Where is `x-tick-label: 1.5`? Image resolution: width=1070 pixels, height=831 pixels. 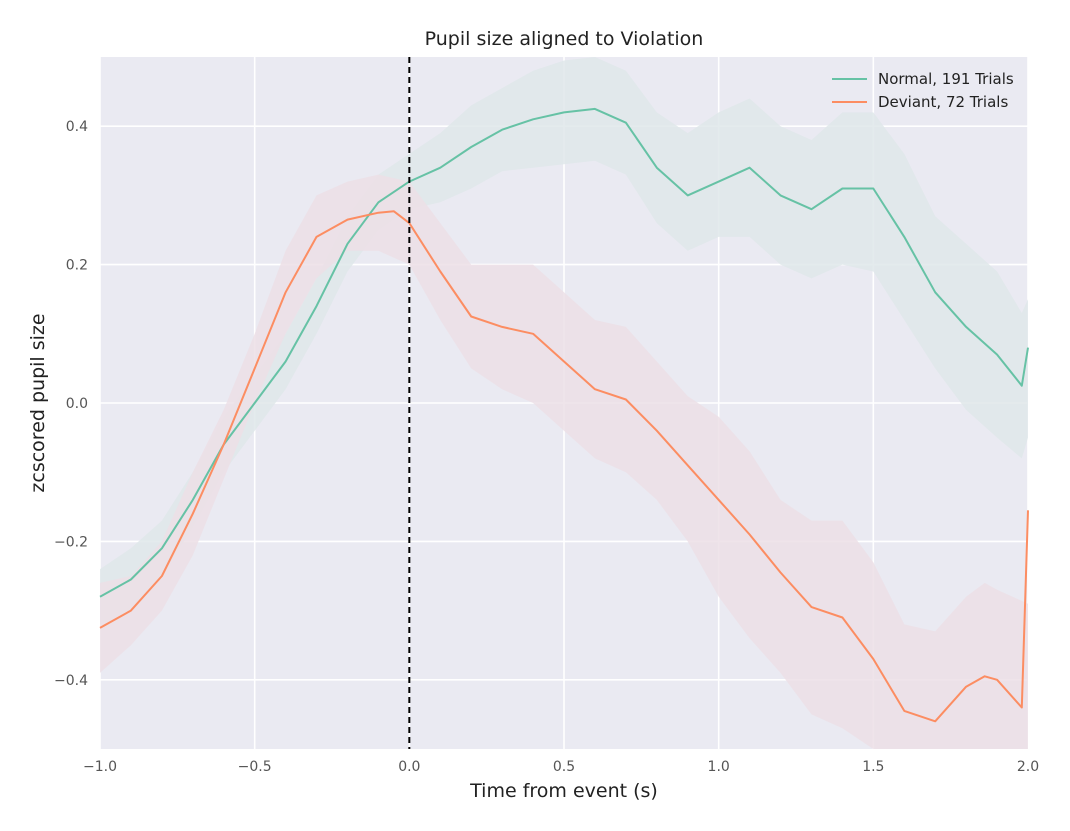 x-tick-label: 1.5 is located at coordinates (873, 767).